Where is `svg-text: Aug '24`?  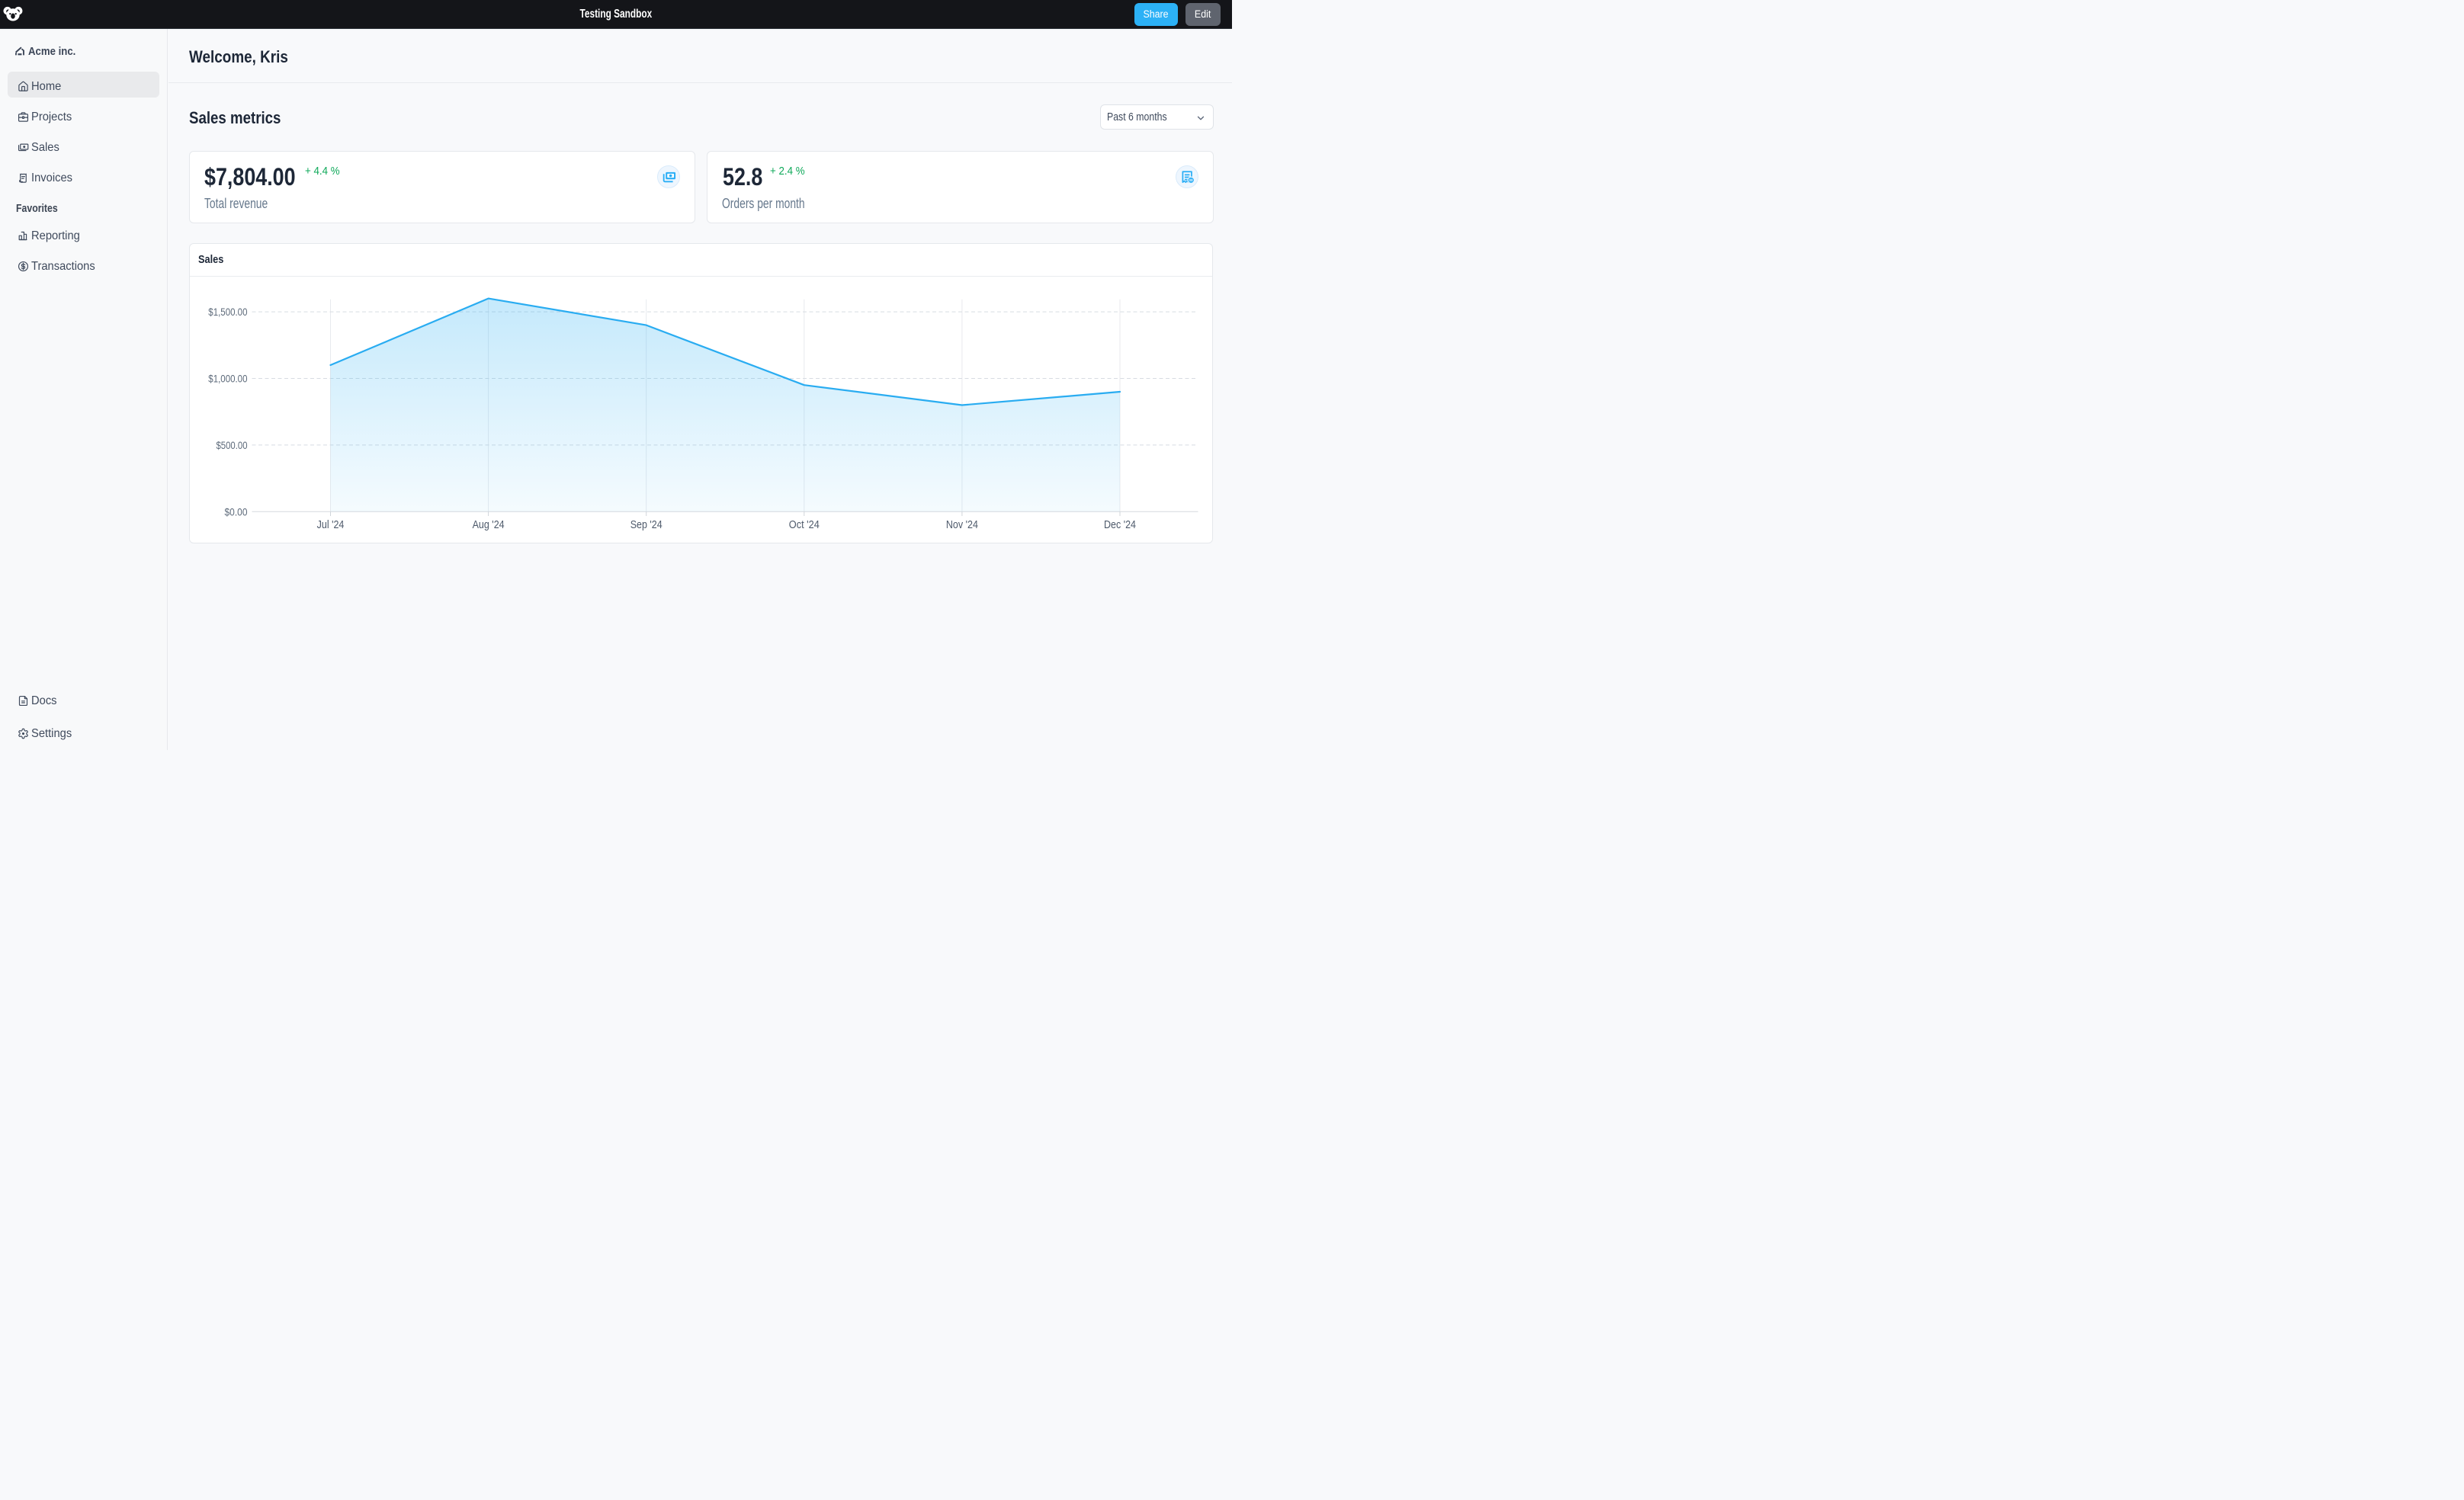
svg-text: Aug '24 is located at coordinates (488, 524).